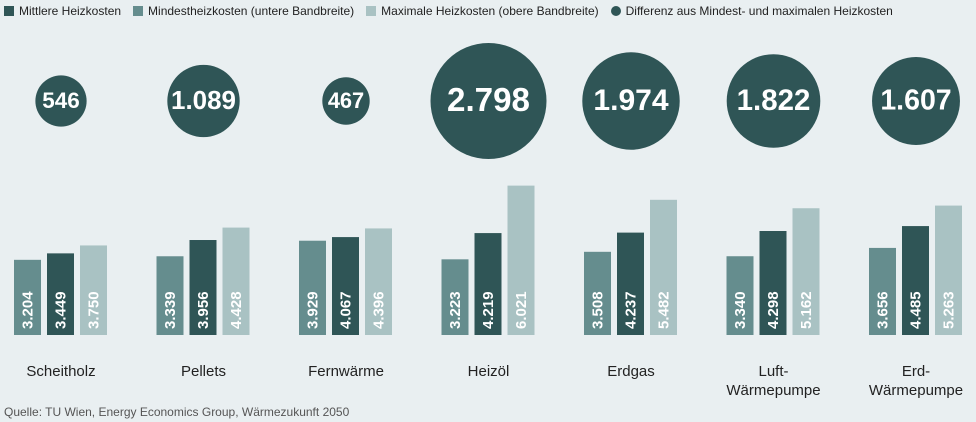 The height and width of the screenshot is (422, 976). I want to click on bar-label: 4.396, so click(378, 310).